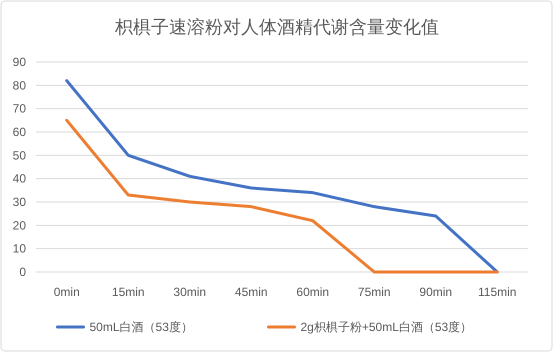 Image resolution: width=554 pixels, height=353 pixels. Describe the element at coordinates (19, 249) in the screenshot. I see `y-tick-label: 10` at that location.